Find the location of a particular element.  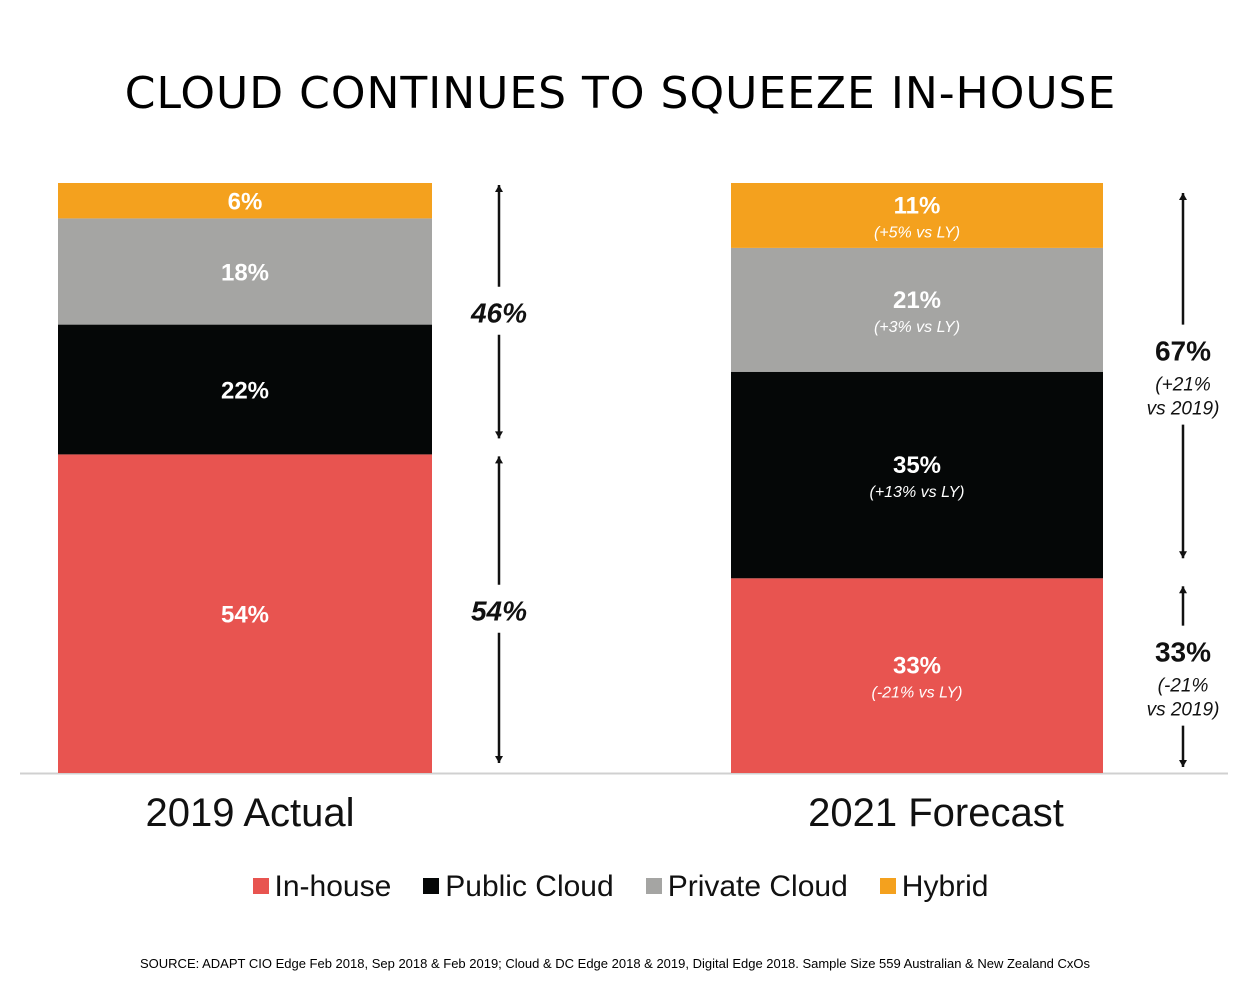

legend-item-hybrid: Hybrid is located at coordinates (934, 887).